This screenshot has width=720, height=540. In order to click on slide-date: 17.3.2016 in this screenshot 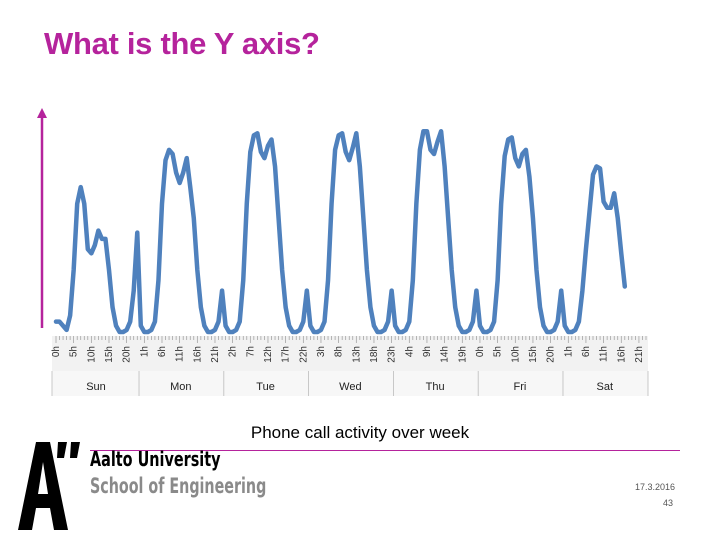, I will do `click(654, 487)`.